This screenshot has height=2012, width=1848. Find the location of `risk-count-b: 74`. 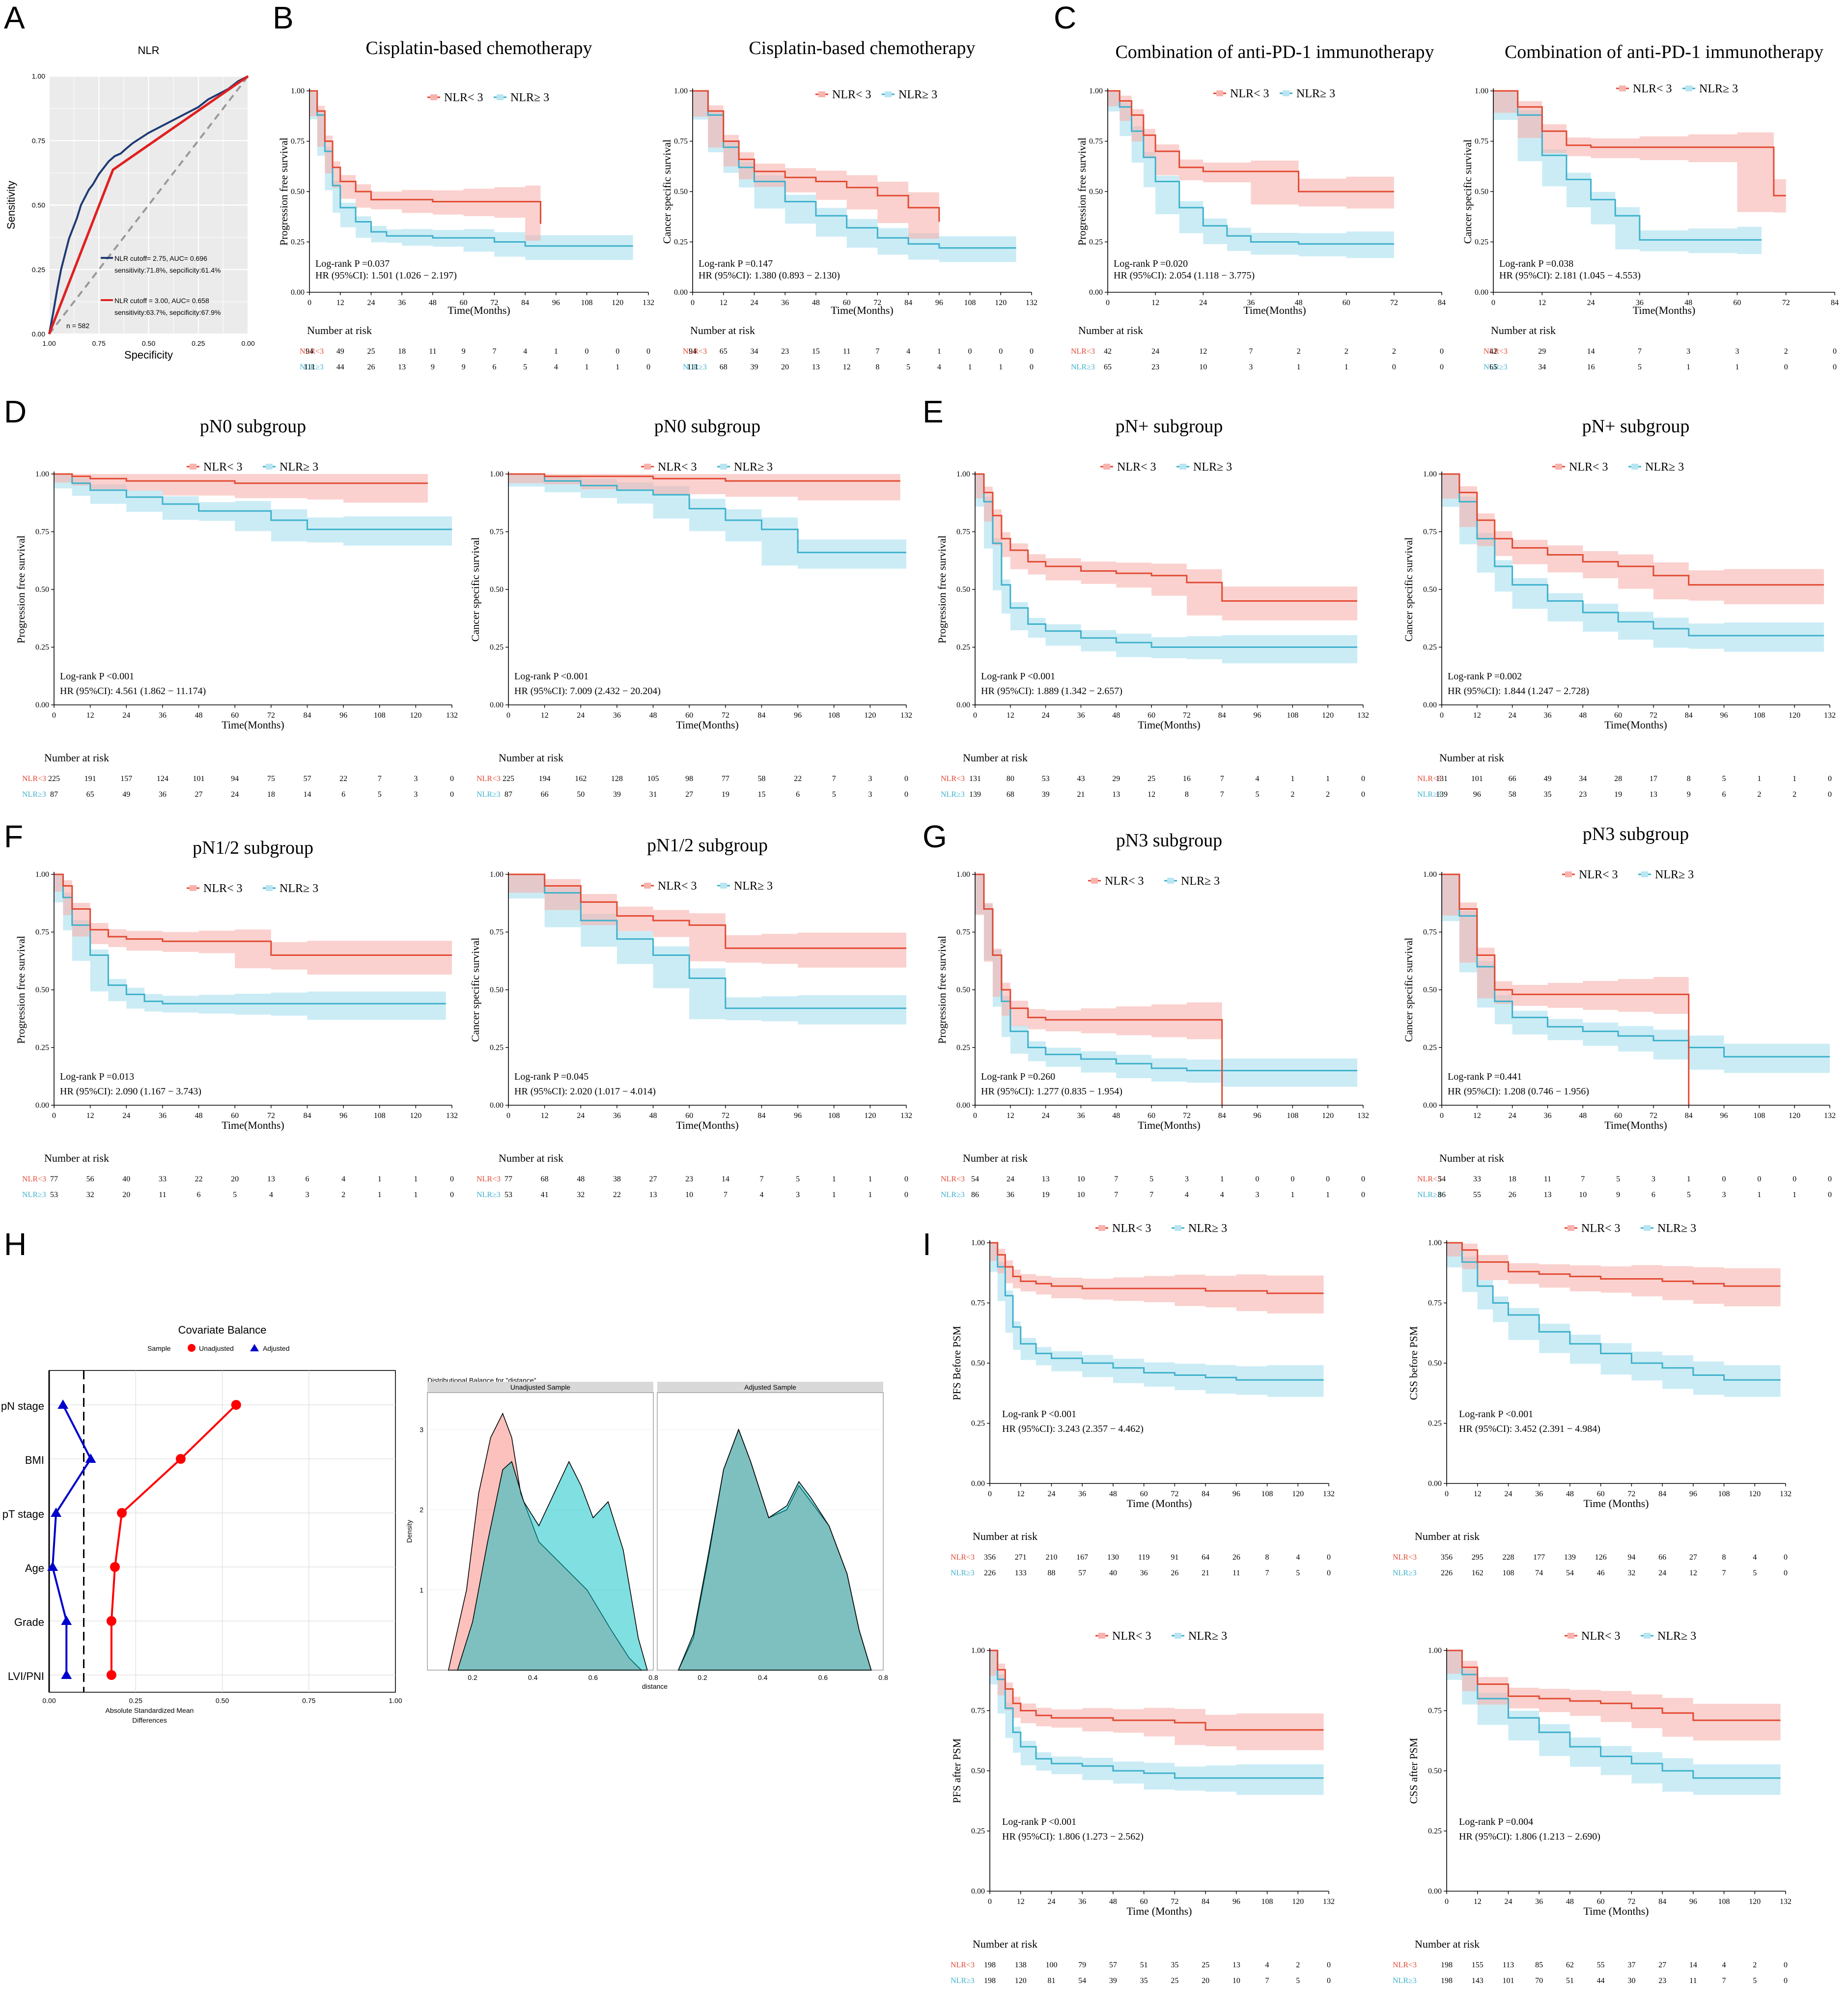

risk-count-b: 74 is located at coordinates (1539, 1573).